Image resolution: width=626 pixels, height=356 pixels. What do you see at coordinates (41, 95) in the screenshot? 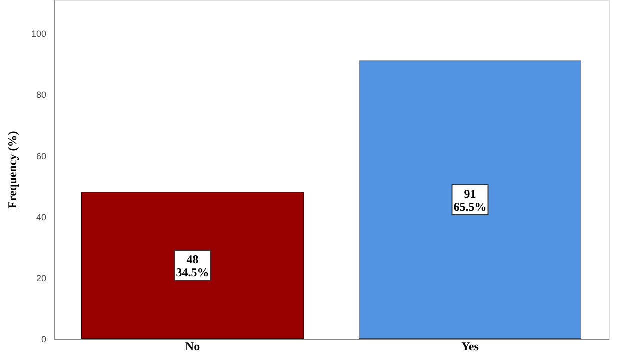
I see `y-tick-label: 80` at bounding box center [41, 95].